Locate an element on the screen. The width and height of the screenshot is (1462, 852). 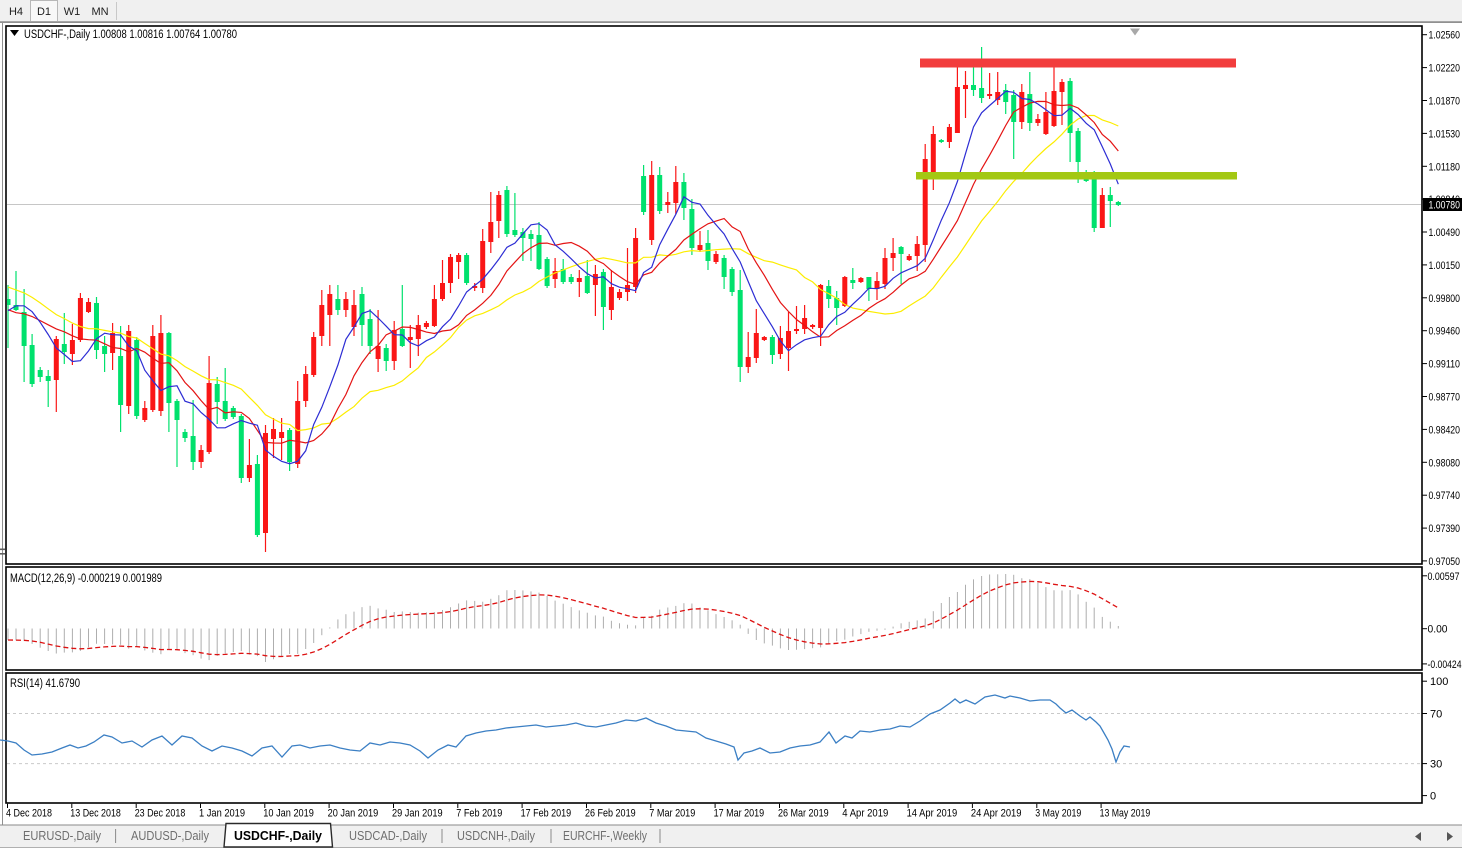
svg-text: 17 Feb 2019 is located at coordinates (546, 814).